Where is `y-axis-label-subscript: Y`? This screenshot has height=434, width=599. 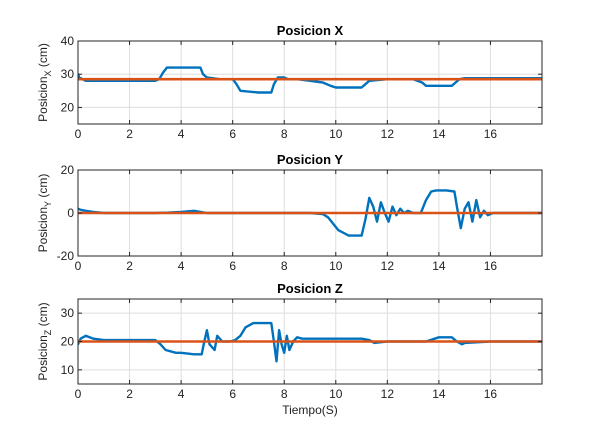 y-axis-label-subscript: Y is located at coordinates (48, 204).